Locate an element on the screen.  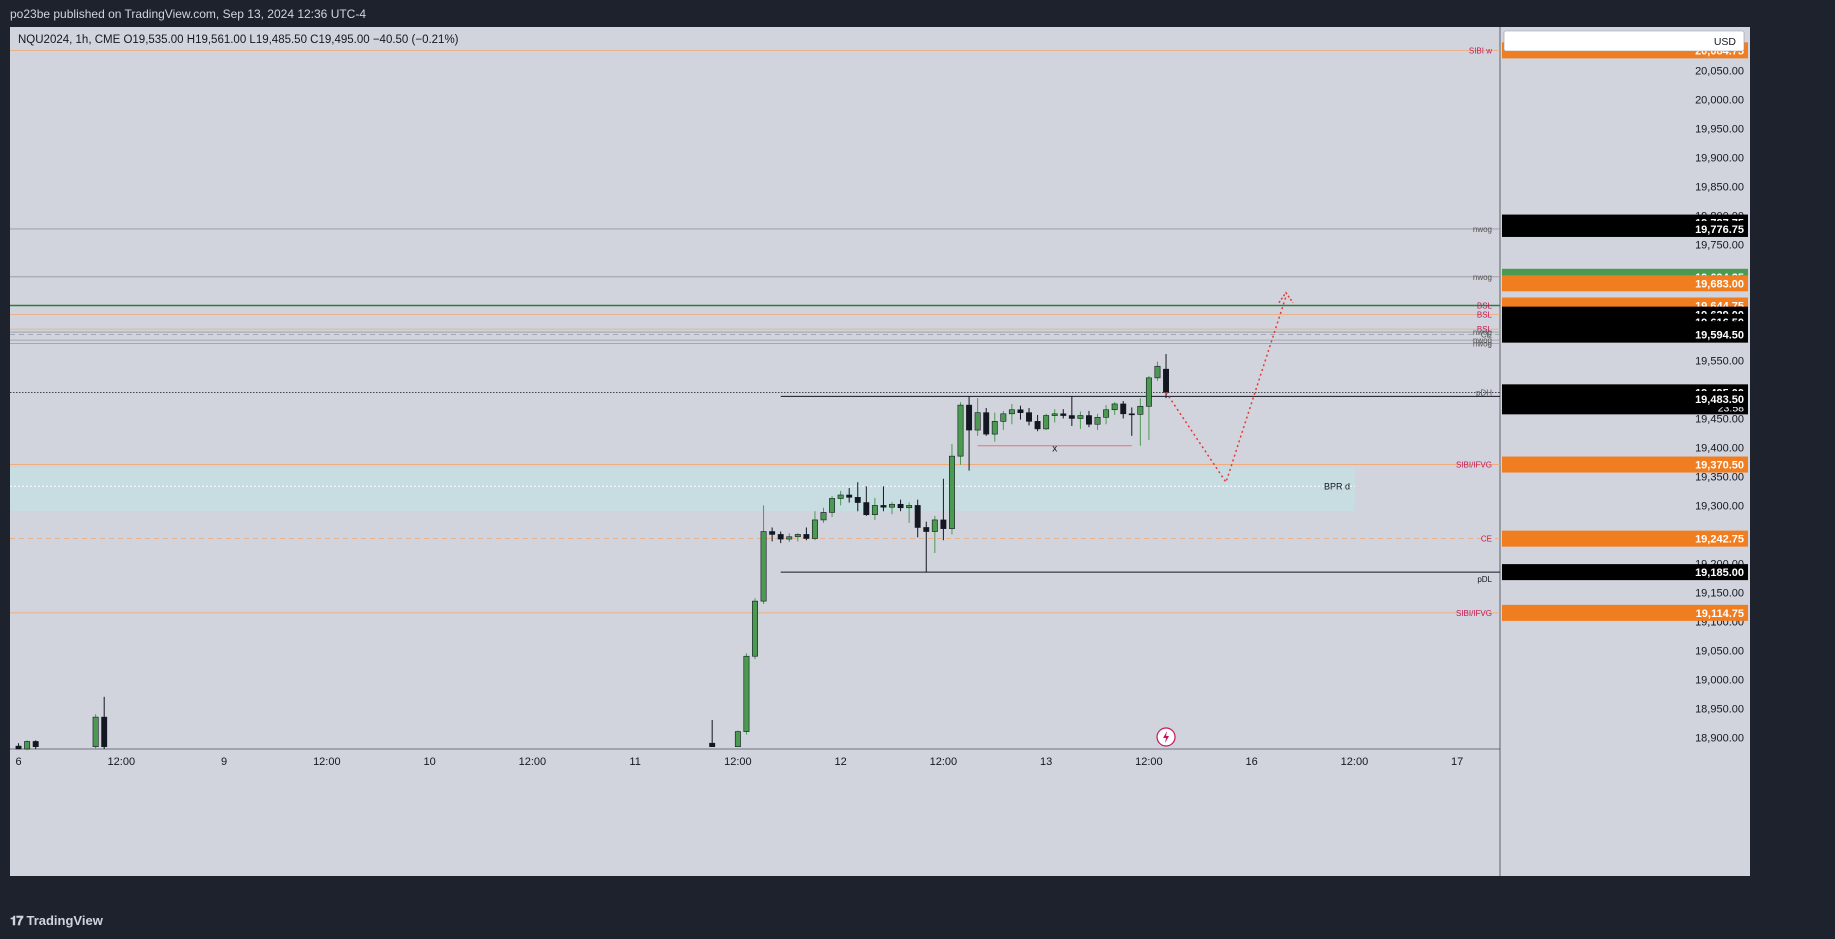
y-tick-label: 20,000.00 is located at coordinates (1719, 100).